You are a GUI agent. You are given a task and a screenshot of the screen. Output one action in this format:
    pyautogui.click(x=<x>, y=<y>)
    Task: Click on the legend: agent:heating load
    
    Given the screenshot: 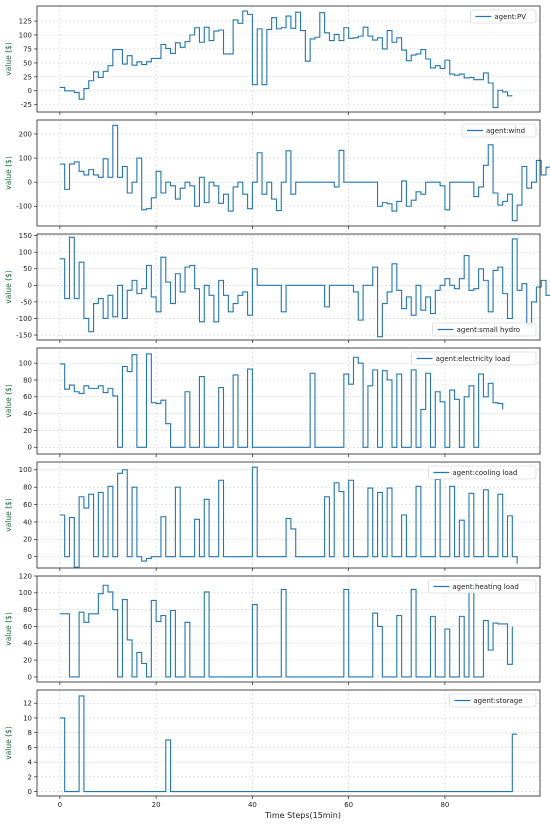 What is the action you would take?
    pyautogui.click(x=482, y=586)
    